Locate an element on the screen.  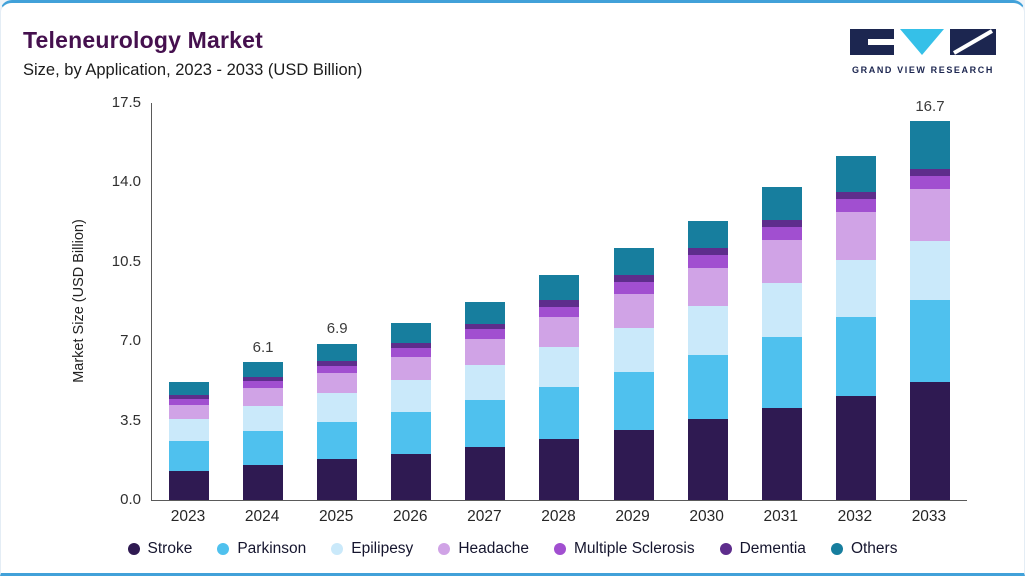
x-tick-label: 2030 is located at coordinates (706, 516).